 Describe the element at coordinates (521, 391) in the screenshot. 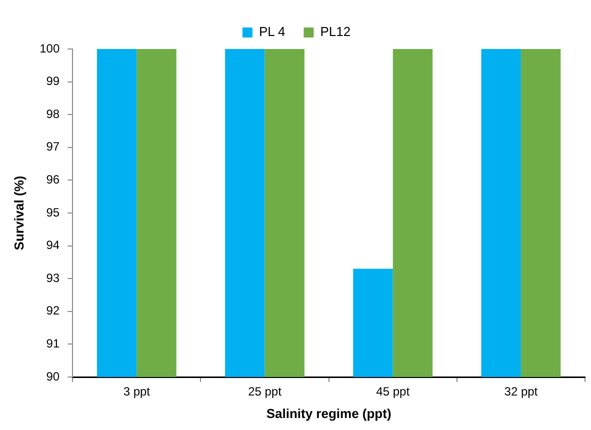

I see `x-tick-label: 32 ppt` at that location.